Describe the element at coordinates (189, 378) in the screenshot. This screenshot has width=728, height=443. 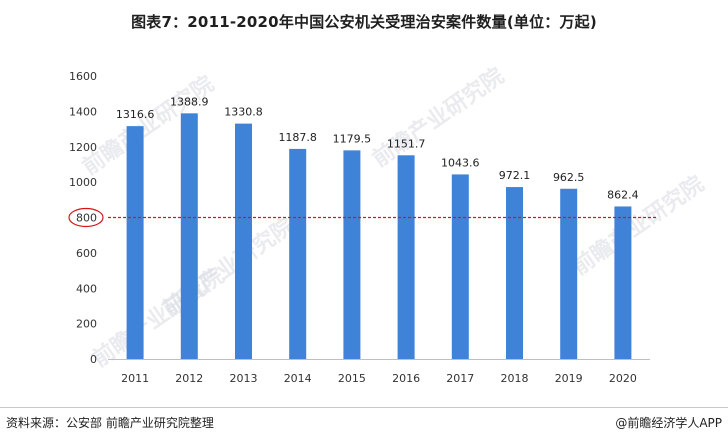
I see `x-tick-label-2012: 2012` at that location.